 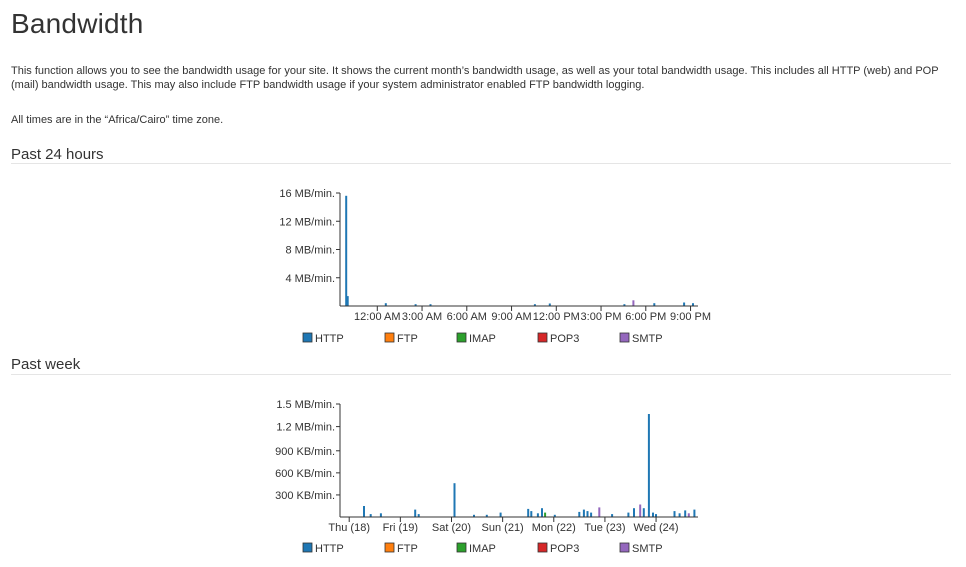 I want to click on x-tick-label: 9:00 PM, so click(x=690, y=317).